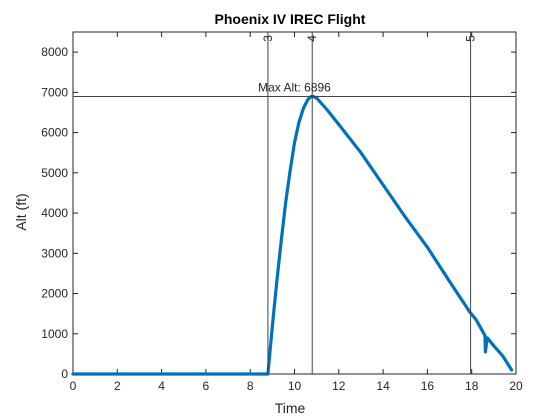 Image resolution: width=560 pixels, height=420 pixels. What do you see at coordinates (268, 38) in the screenshot?
I see `event-label-3: 3` at bounding box center [268, 38].